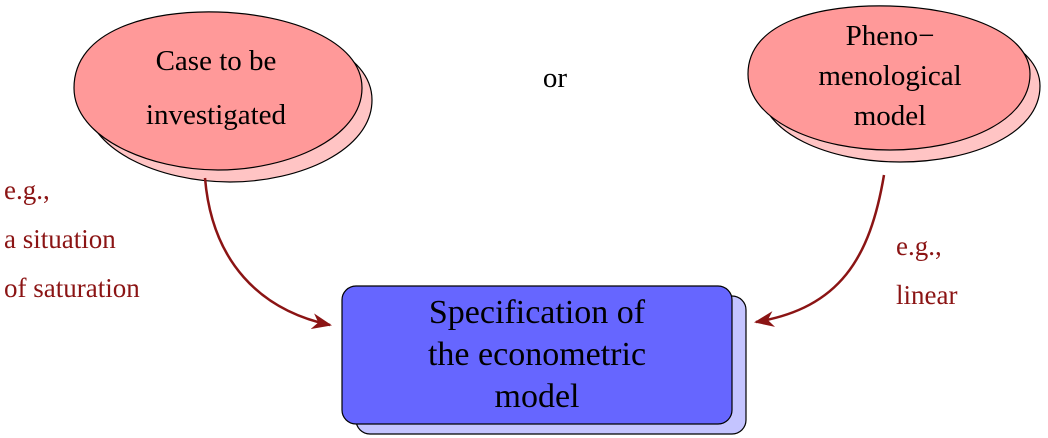 This screenshot has height=438, width=1048. I want to click on target-node-line: the econometric, so click(537, 354).